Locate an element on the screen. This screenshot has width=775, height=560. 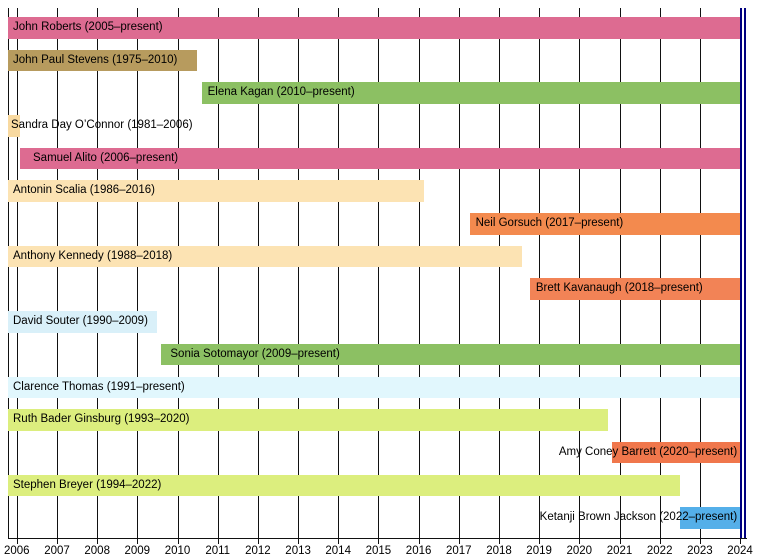
gridline-2011 is located at coordinates (218, 273).